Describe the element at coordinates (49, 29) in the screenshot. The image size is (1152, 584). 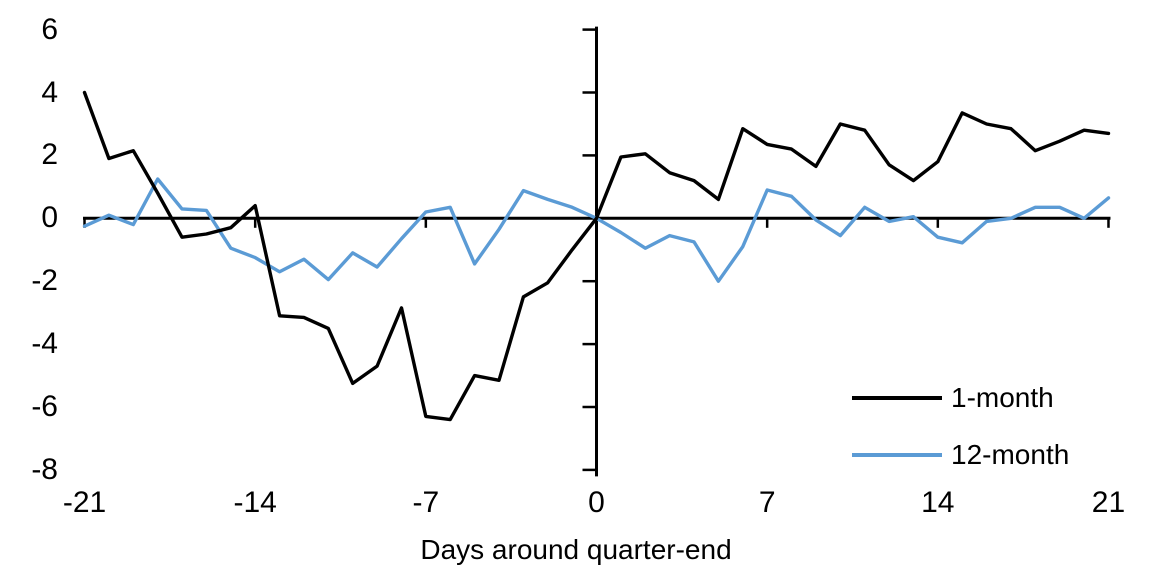
I see `y-tick-label: 6` at that location.